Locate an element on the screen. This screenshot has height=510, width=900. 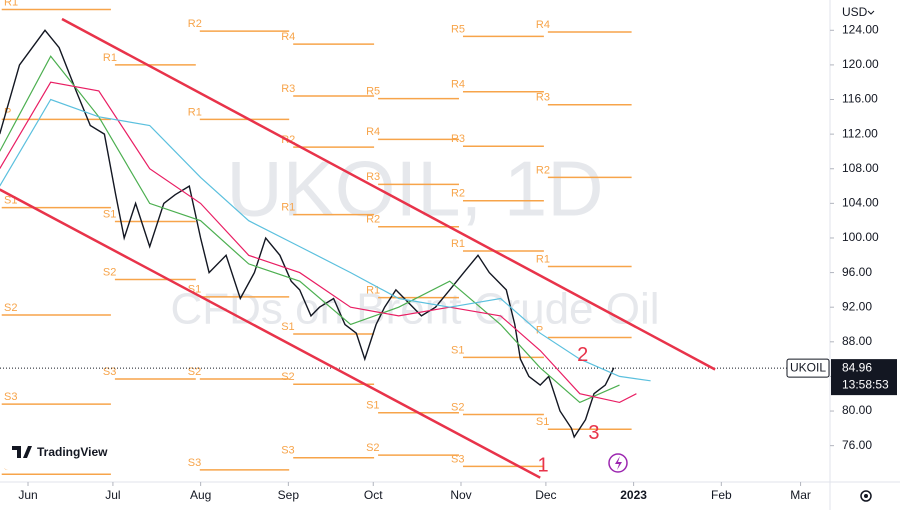
brand-box is located at coordinates (57, 453).